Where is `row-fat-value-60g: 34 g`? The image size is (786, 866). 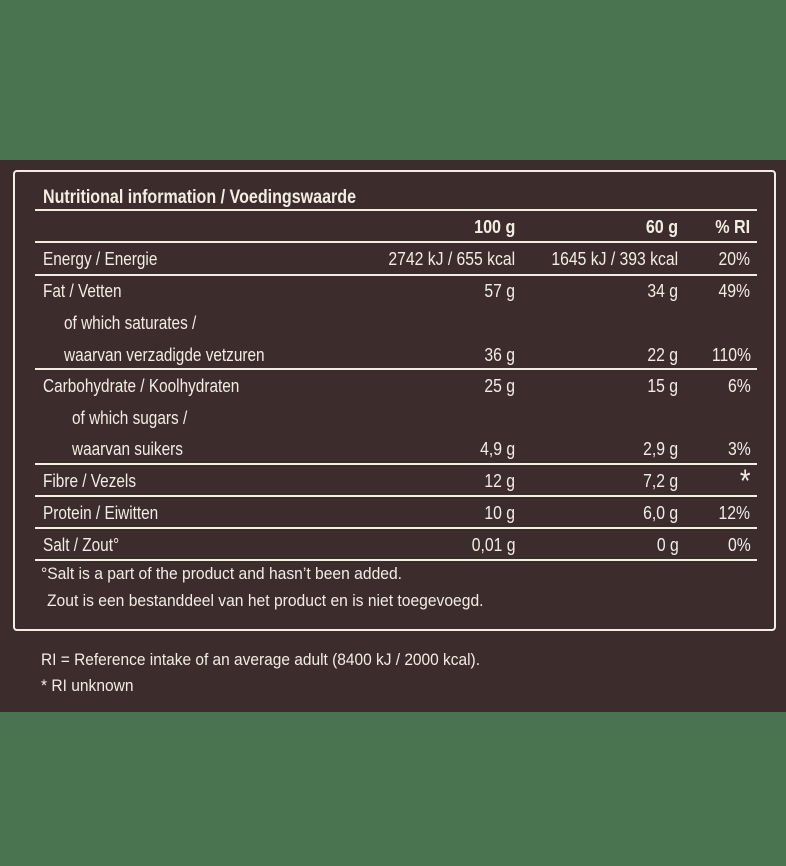 row-fat-value-60g: 34 g is located at coordinates (663, 291).